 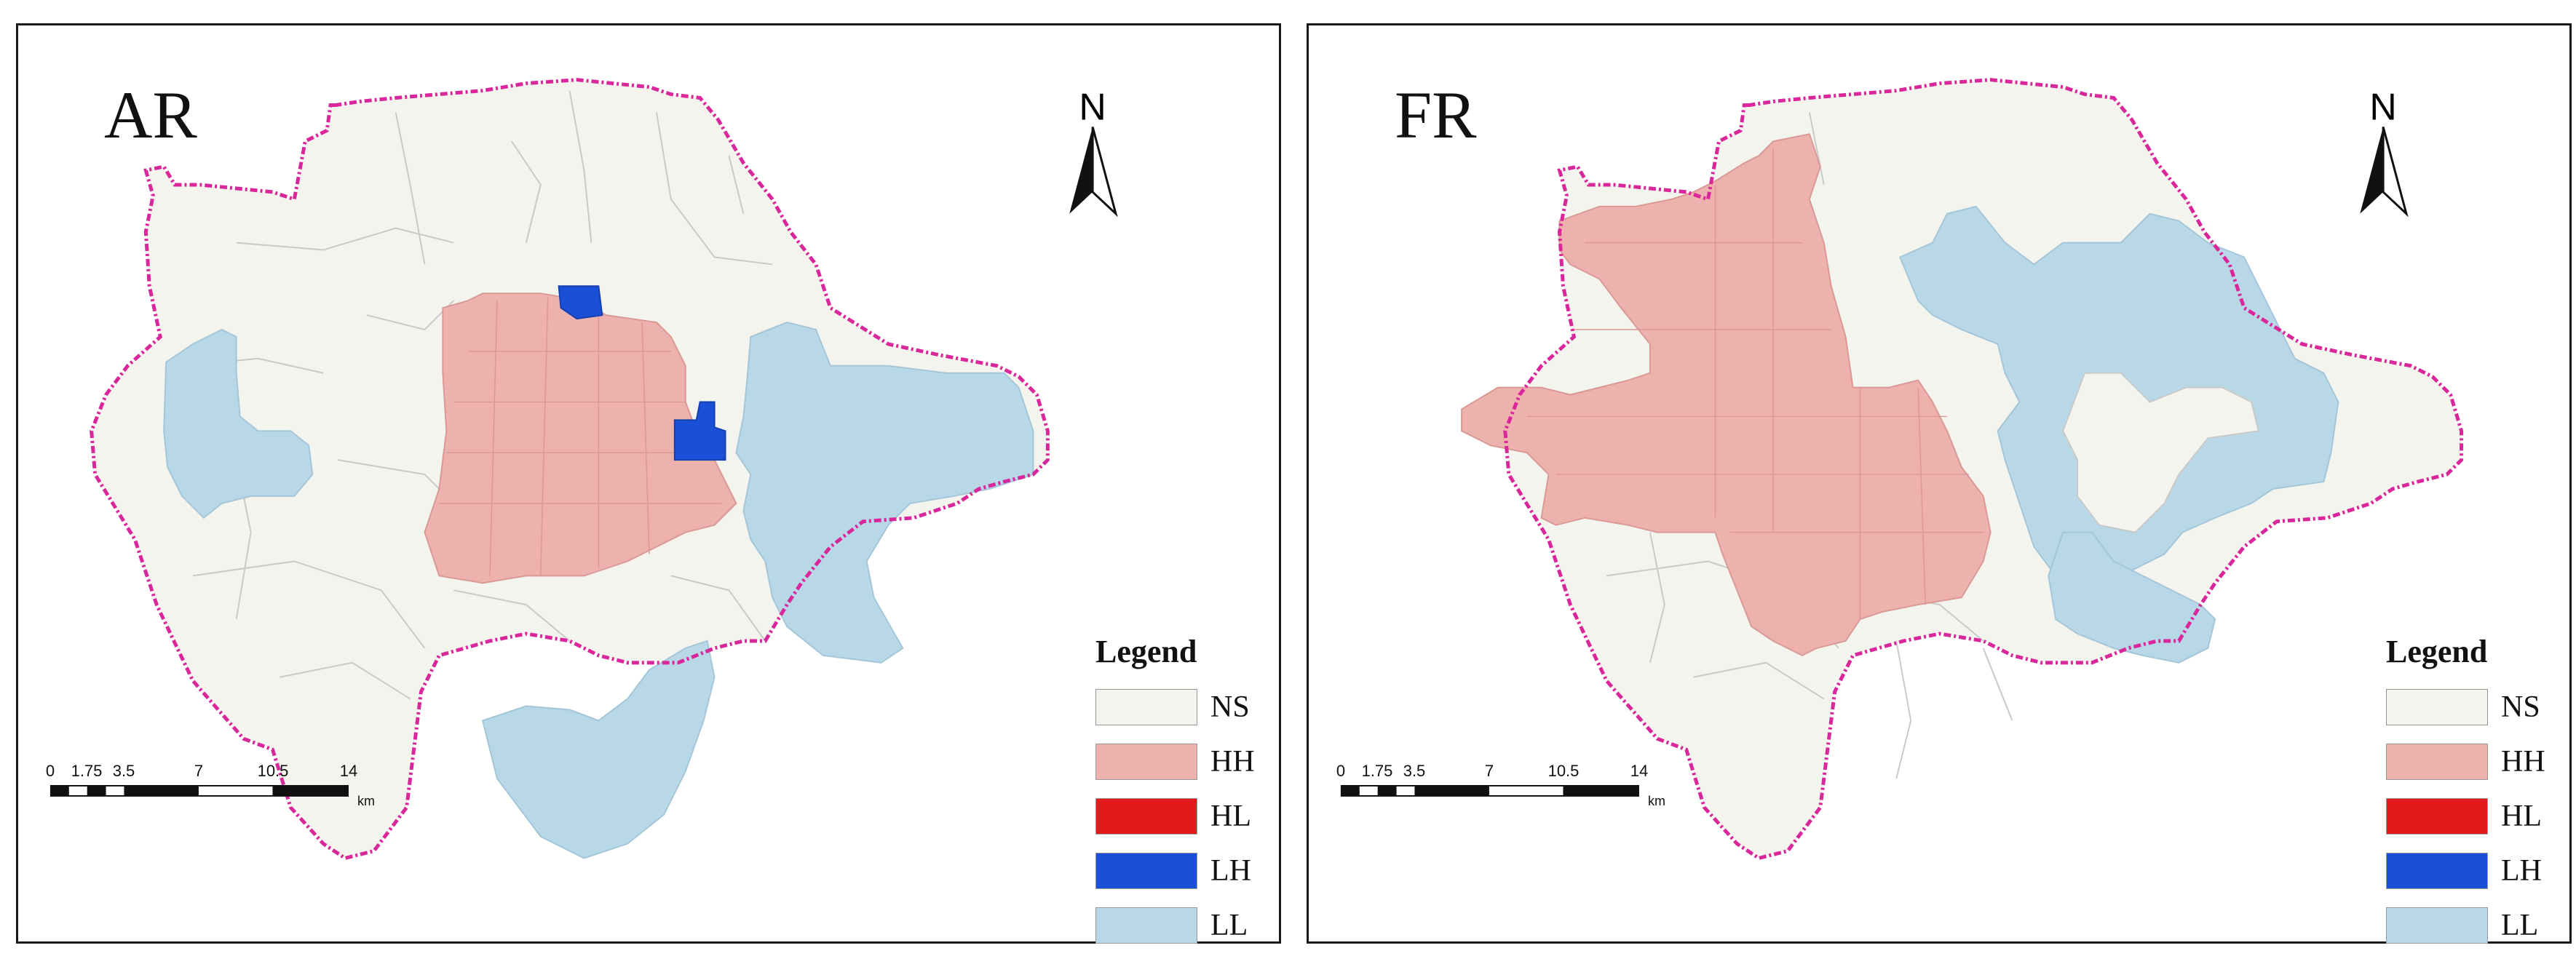 I want to click on cluster-ll-southeast-fr, so click(x=2132, y=597).